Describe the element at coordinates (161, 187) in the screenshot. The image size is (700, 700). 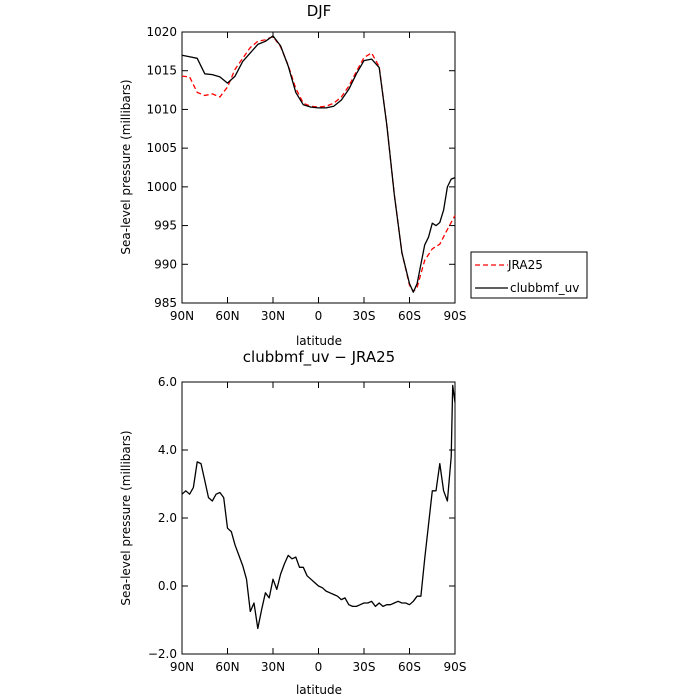
I see `y-tick-label: 1000` at that location.